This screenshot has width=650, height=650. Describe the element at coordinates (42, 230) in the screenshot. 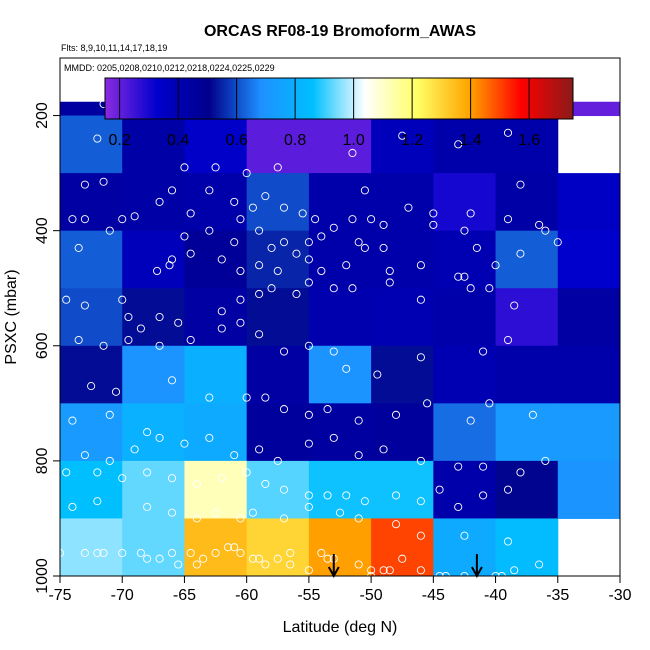

I see `y-tick-label: 400` at that location.